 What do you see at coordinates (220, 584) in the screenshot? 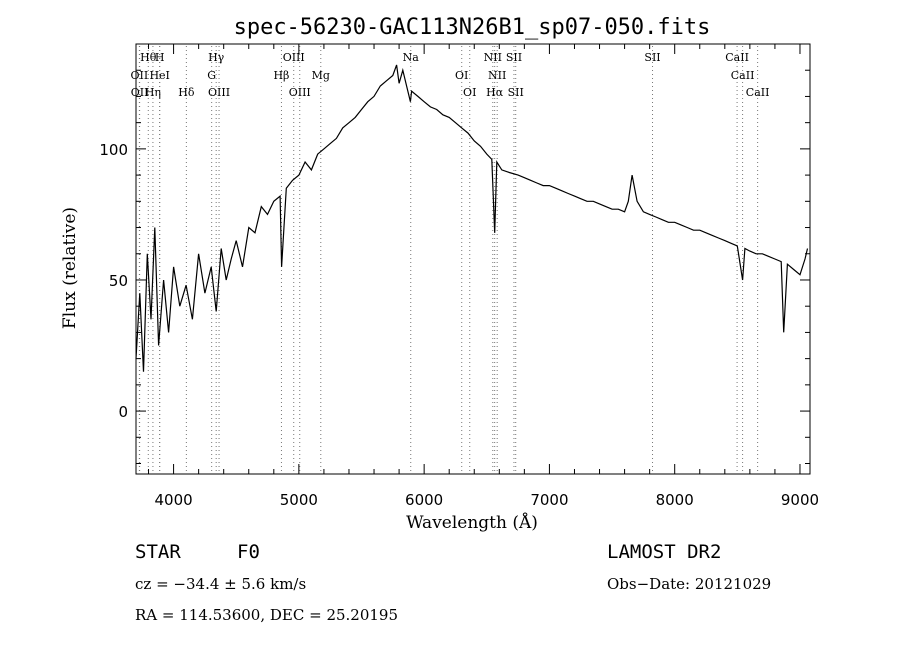
I see `redshift-text: cz = −34.4 ± 5.6 km/s` at bounding box center [220, 584].